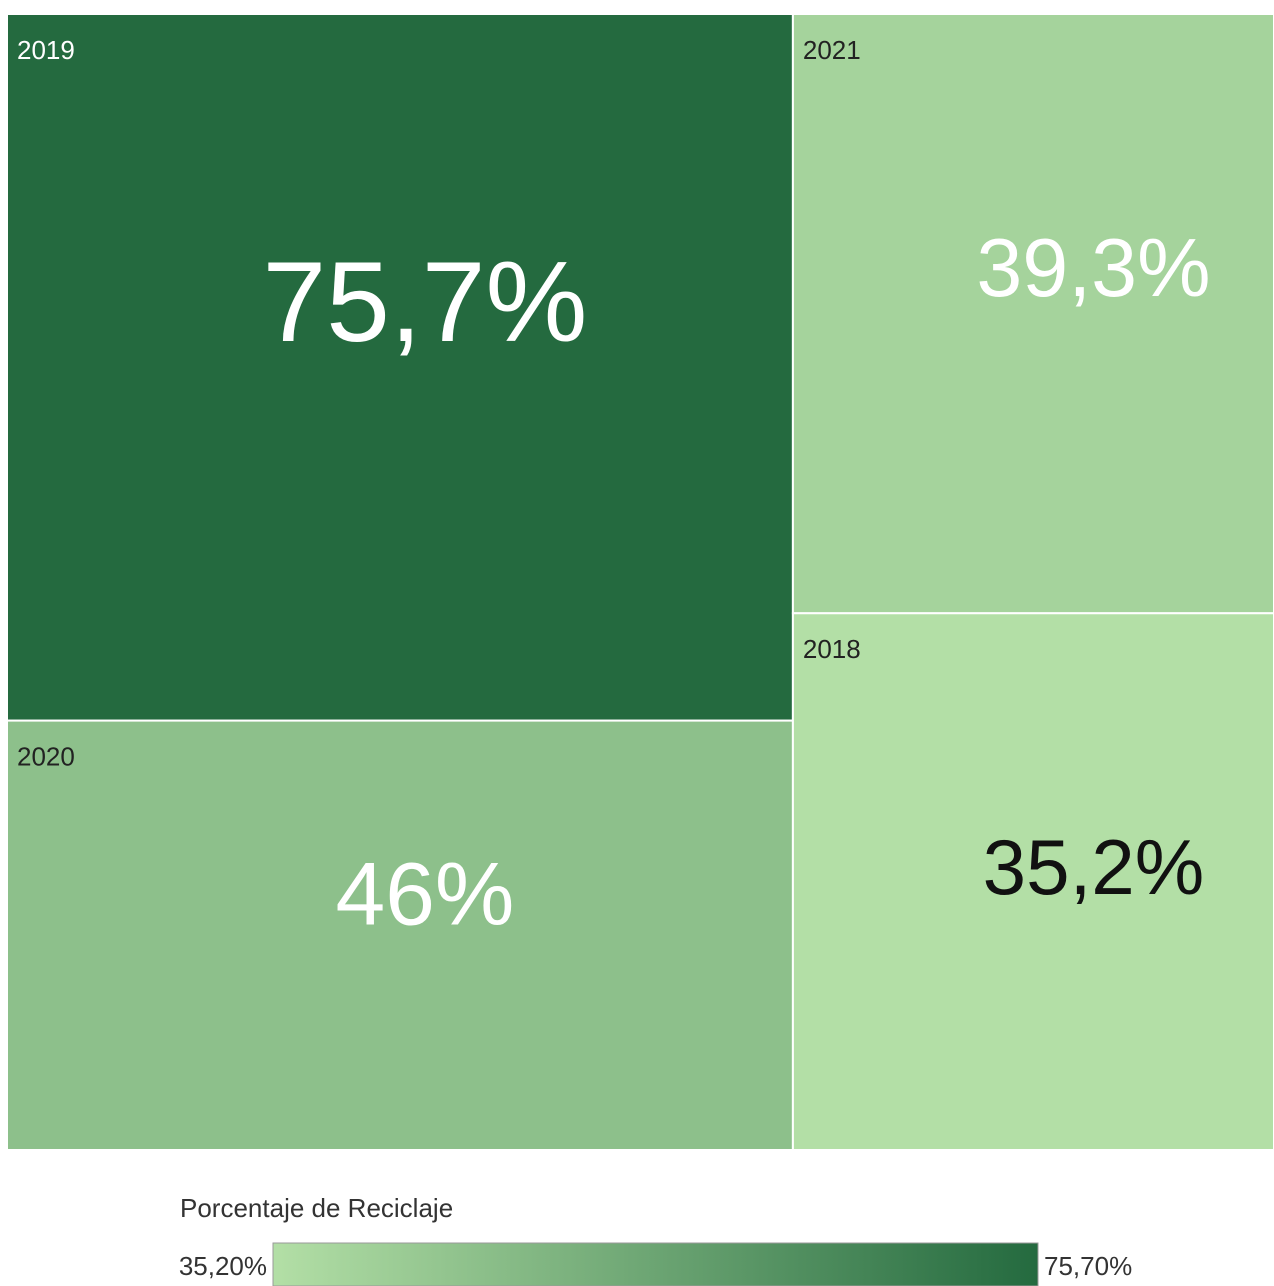  Describe the element at coordinates (425, 894) in the screenshot. I see `tile-value: 46%` at that location.